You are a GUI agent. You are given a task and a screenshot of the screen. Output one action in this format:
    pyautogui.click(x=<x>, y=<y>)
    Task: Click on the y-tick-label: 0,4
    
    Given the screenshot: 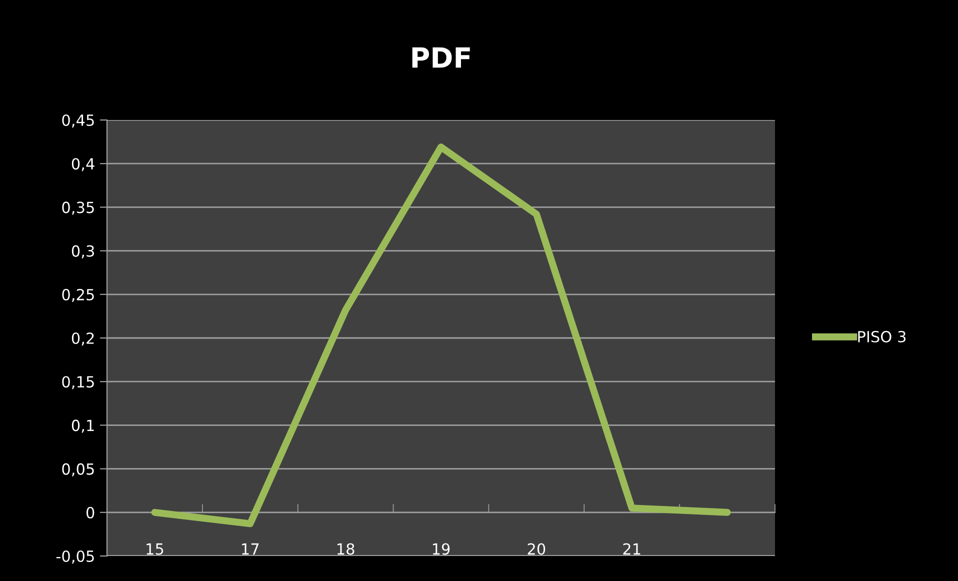 What is the action you would take?
    pyautogui.click(x=83, y=165)
    